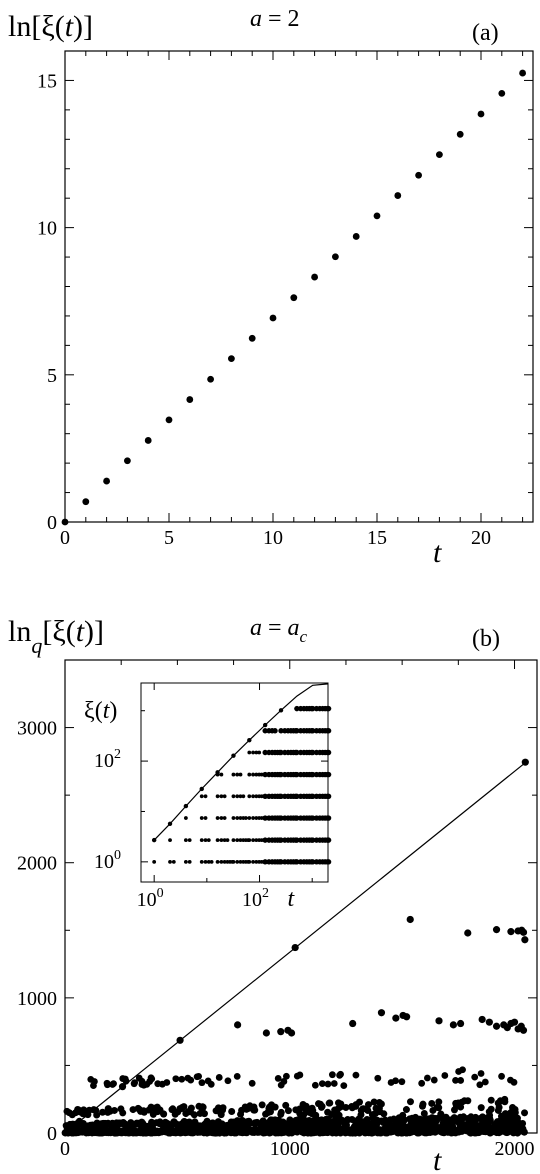 Image resolution: width=540 pixels, height=1174 pixels. What do you see at coordinates (437, 552) in the screenshot?
I see `panel-a-xlabel: t` at bounding box center [437, 552].